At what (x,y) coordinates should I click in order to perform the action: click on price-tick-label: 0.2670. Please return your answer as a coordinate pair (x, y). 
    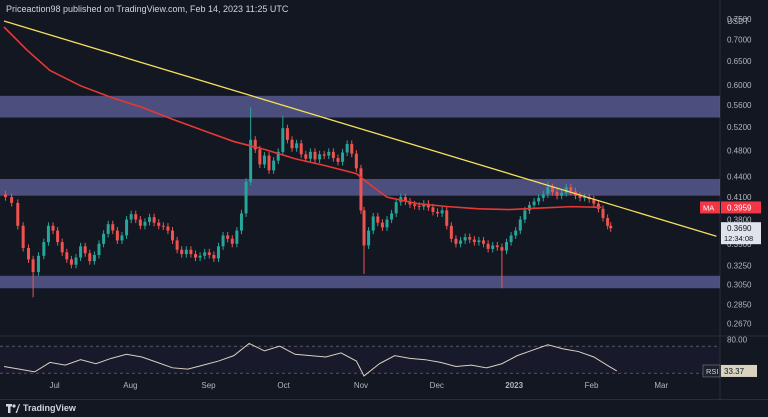
    Looking at the image, I should click on (739, 324).